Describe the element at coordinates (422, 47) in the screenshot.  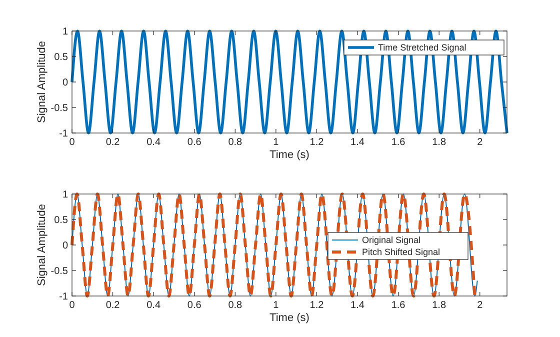
I see `legend-label: Time Stretched Signal` at that location.